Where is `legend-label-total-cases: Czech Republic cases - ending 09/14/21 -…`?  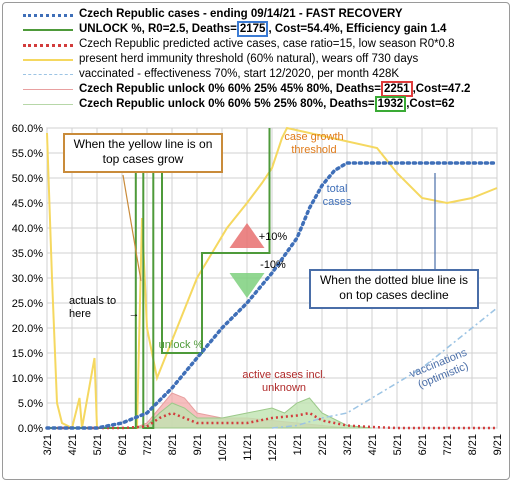 legend-label-total-cases: Czech Republic cases - ending 09/14/21 -… is located at coordinates (241, 14).